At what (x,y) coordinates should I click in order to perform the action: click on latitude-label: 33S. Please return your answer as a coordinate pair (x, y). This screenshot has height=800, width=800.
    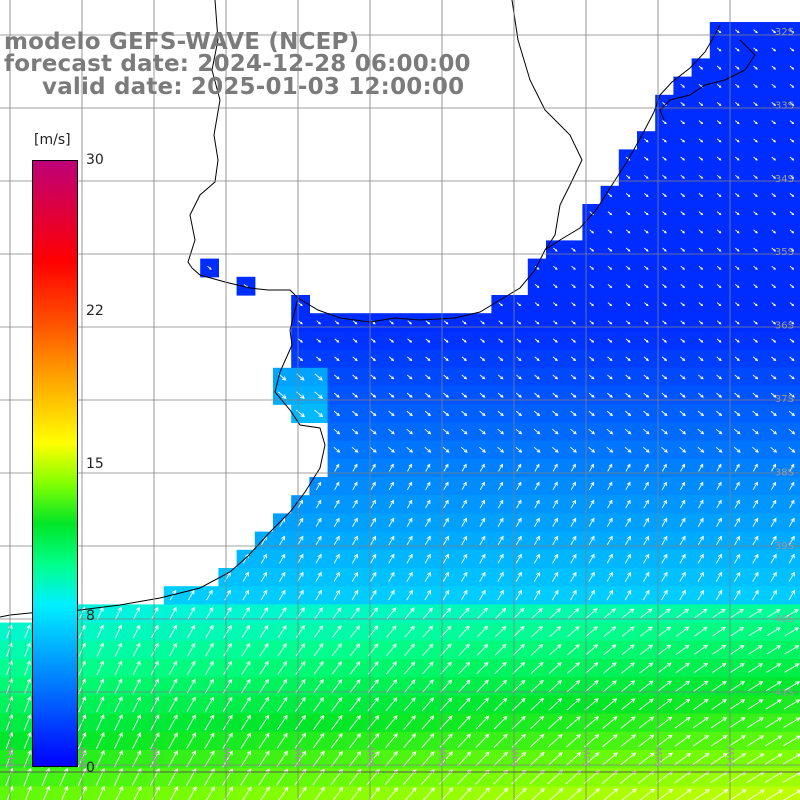
    Looking at the image, I should click on (784, 105).